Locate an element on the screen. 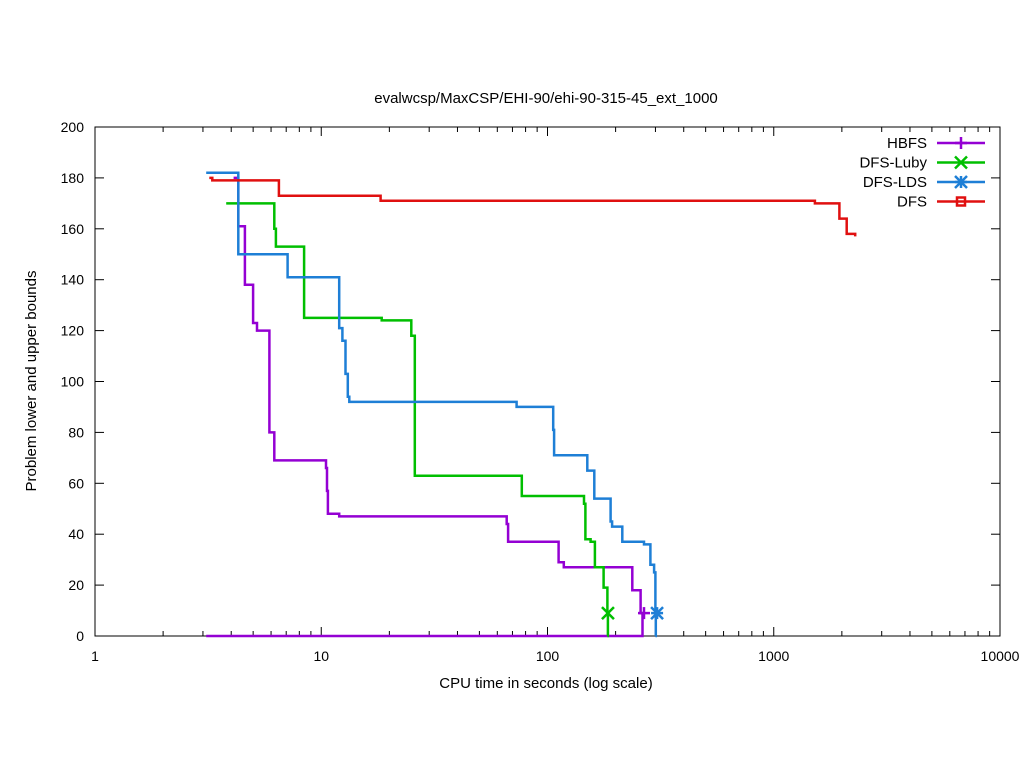 Image resolution: width=1024 pixels, height=768 pixels. y-tick-label: 60 is located at coordinates (76, 483).